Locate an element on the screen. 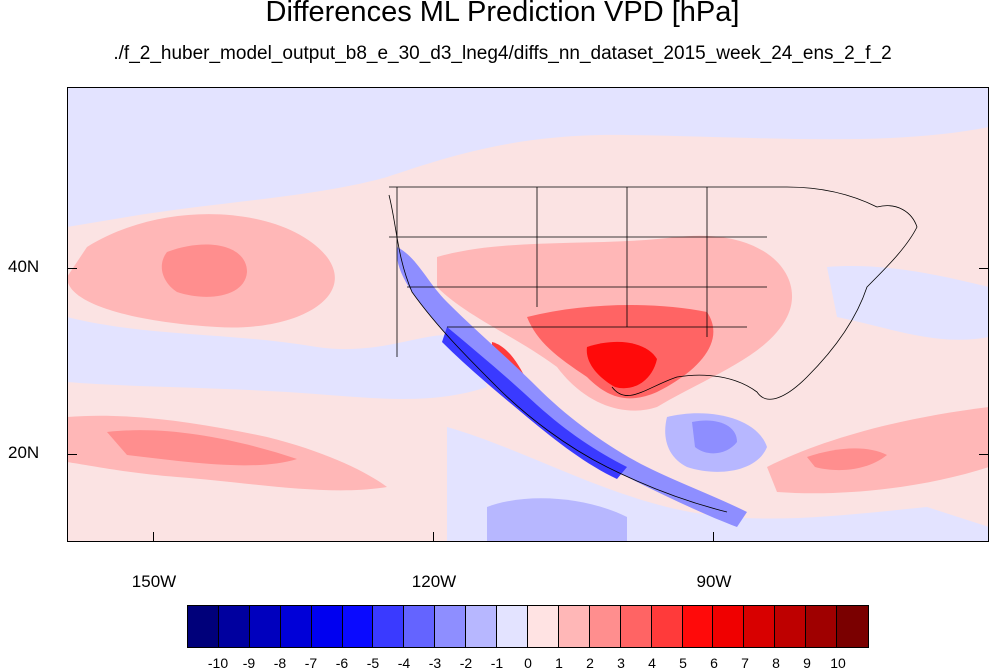 The height and width of the screenshot is (672, 1005). field-blue-south-pacific is located at coordinates (557, 520).